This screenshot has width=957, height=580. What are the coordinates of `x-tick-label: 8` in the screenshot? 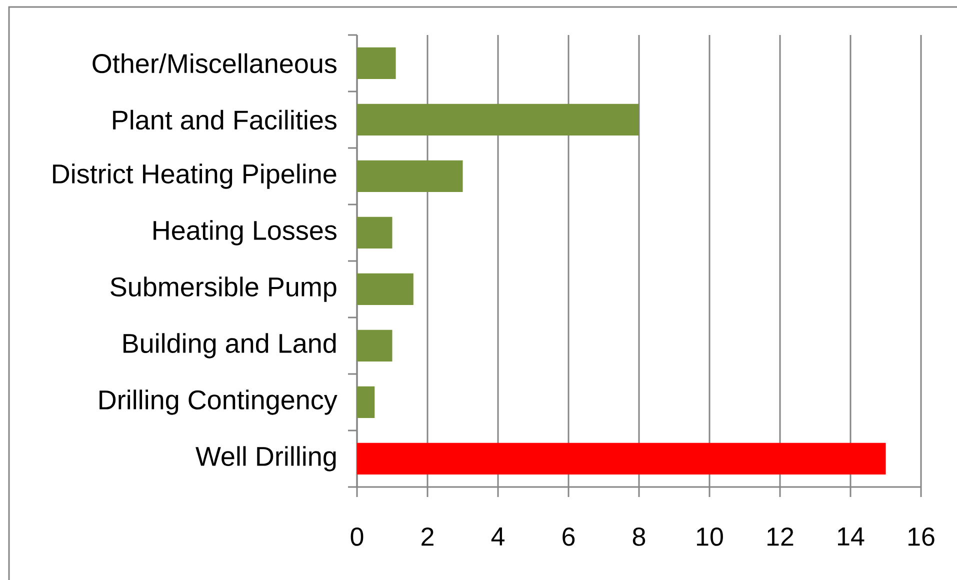 It's located at (639, 537).